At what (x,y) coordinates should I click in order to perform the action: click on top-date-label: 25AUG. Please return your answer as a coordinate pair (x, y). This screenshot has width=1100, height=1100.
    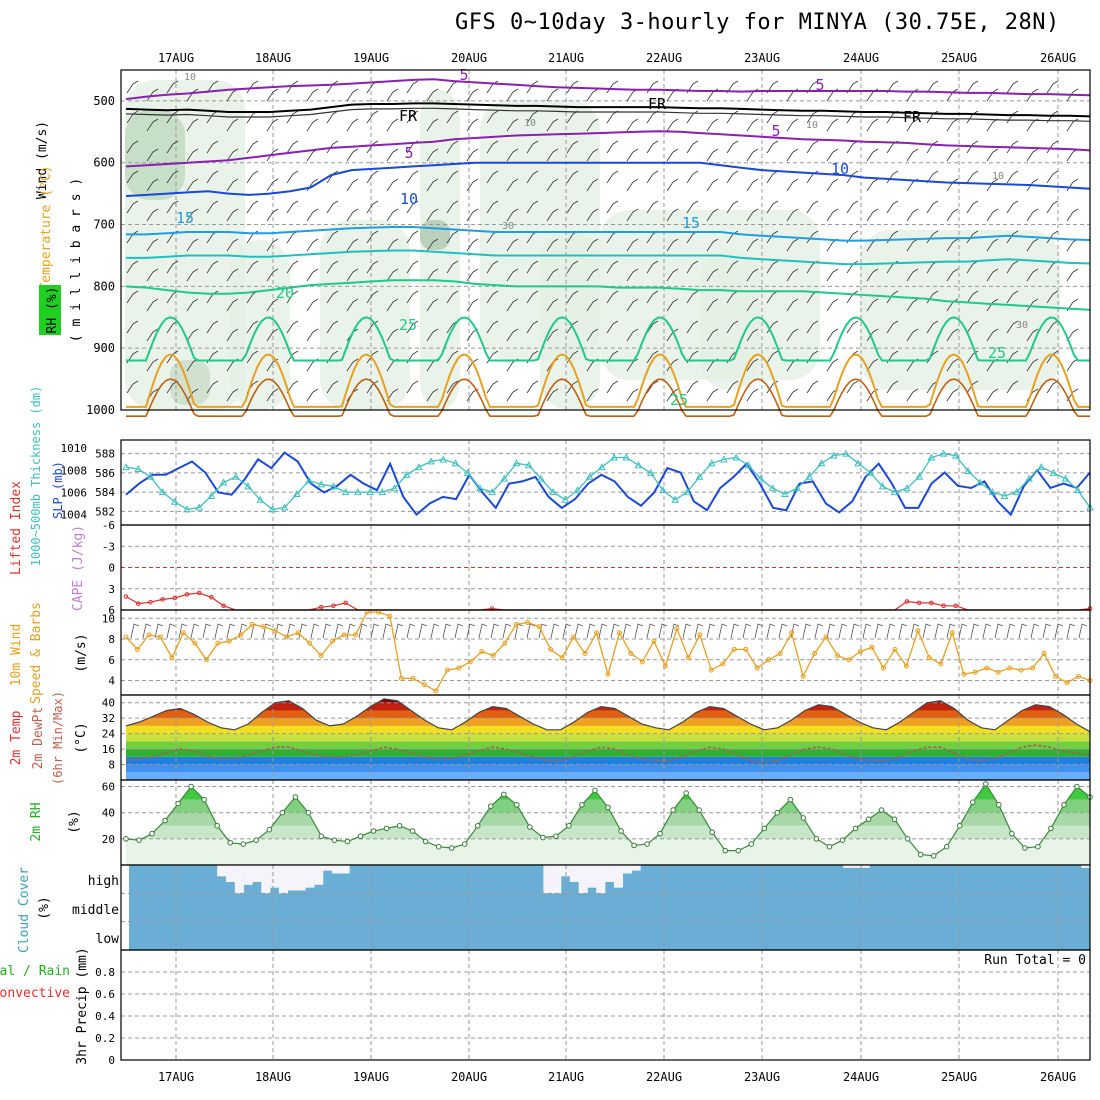
    Looking at the image, I should click on (959, 58).